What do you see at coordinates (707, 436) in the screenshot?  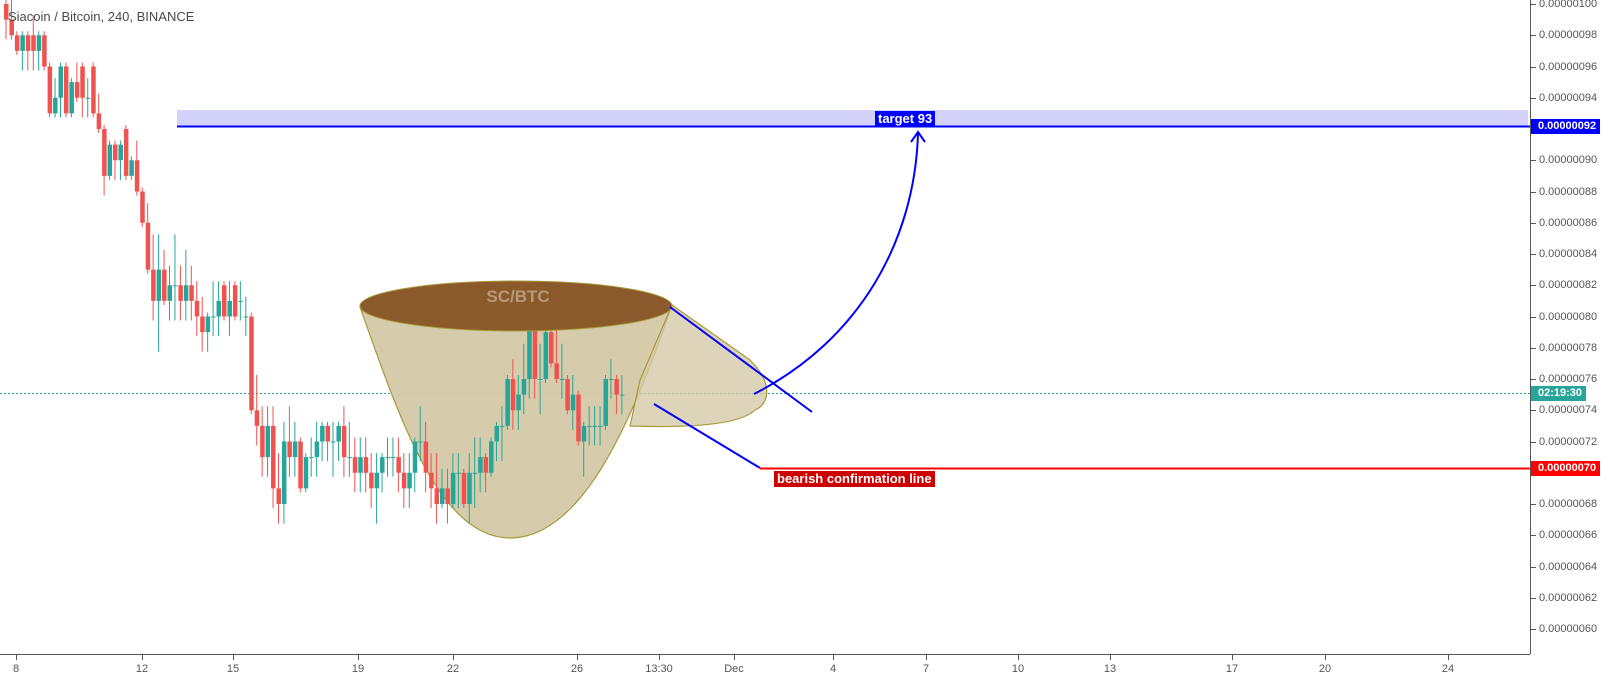 I see `handle-lower-trendline` at bounding box center [707, 436].